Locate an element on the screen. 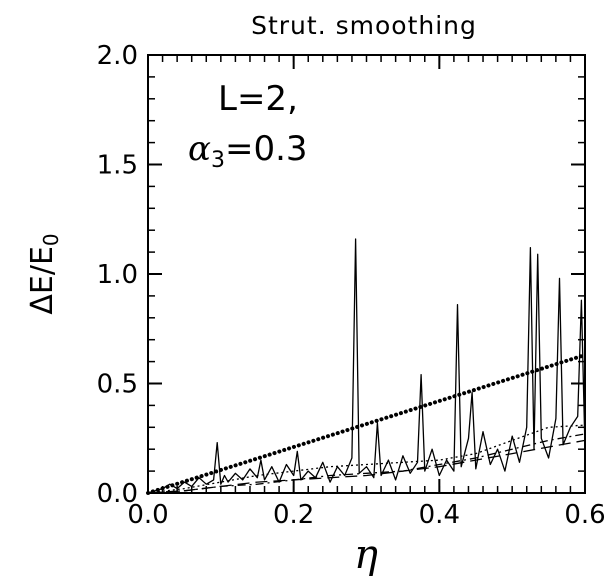  y-axis-label: ΔE/E0 is located at coordinates (44, 273).